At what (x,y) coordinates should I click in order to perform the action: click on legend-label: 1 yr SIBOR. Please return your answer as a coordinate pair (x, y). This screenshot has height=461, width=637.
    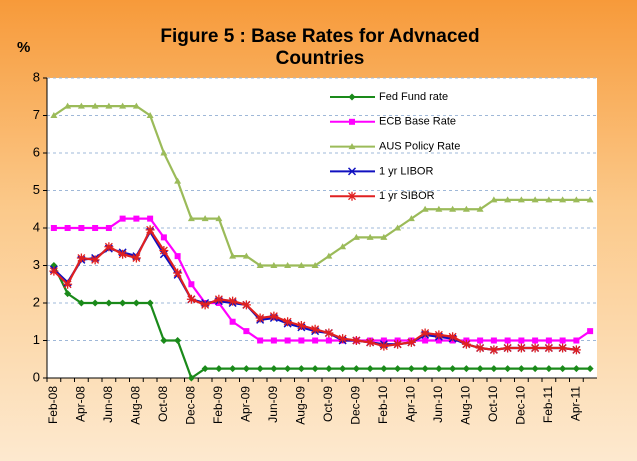
    Looking at the image, I should click on (407, 196).